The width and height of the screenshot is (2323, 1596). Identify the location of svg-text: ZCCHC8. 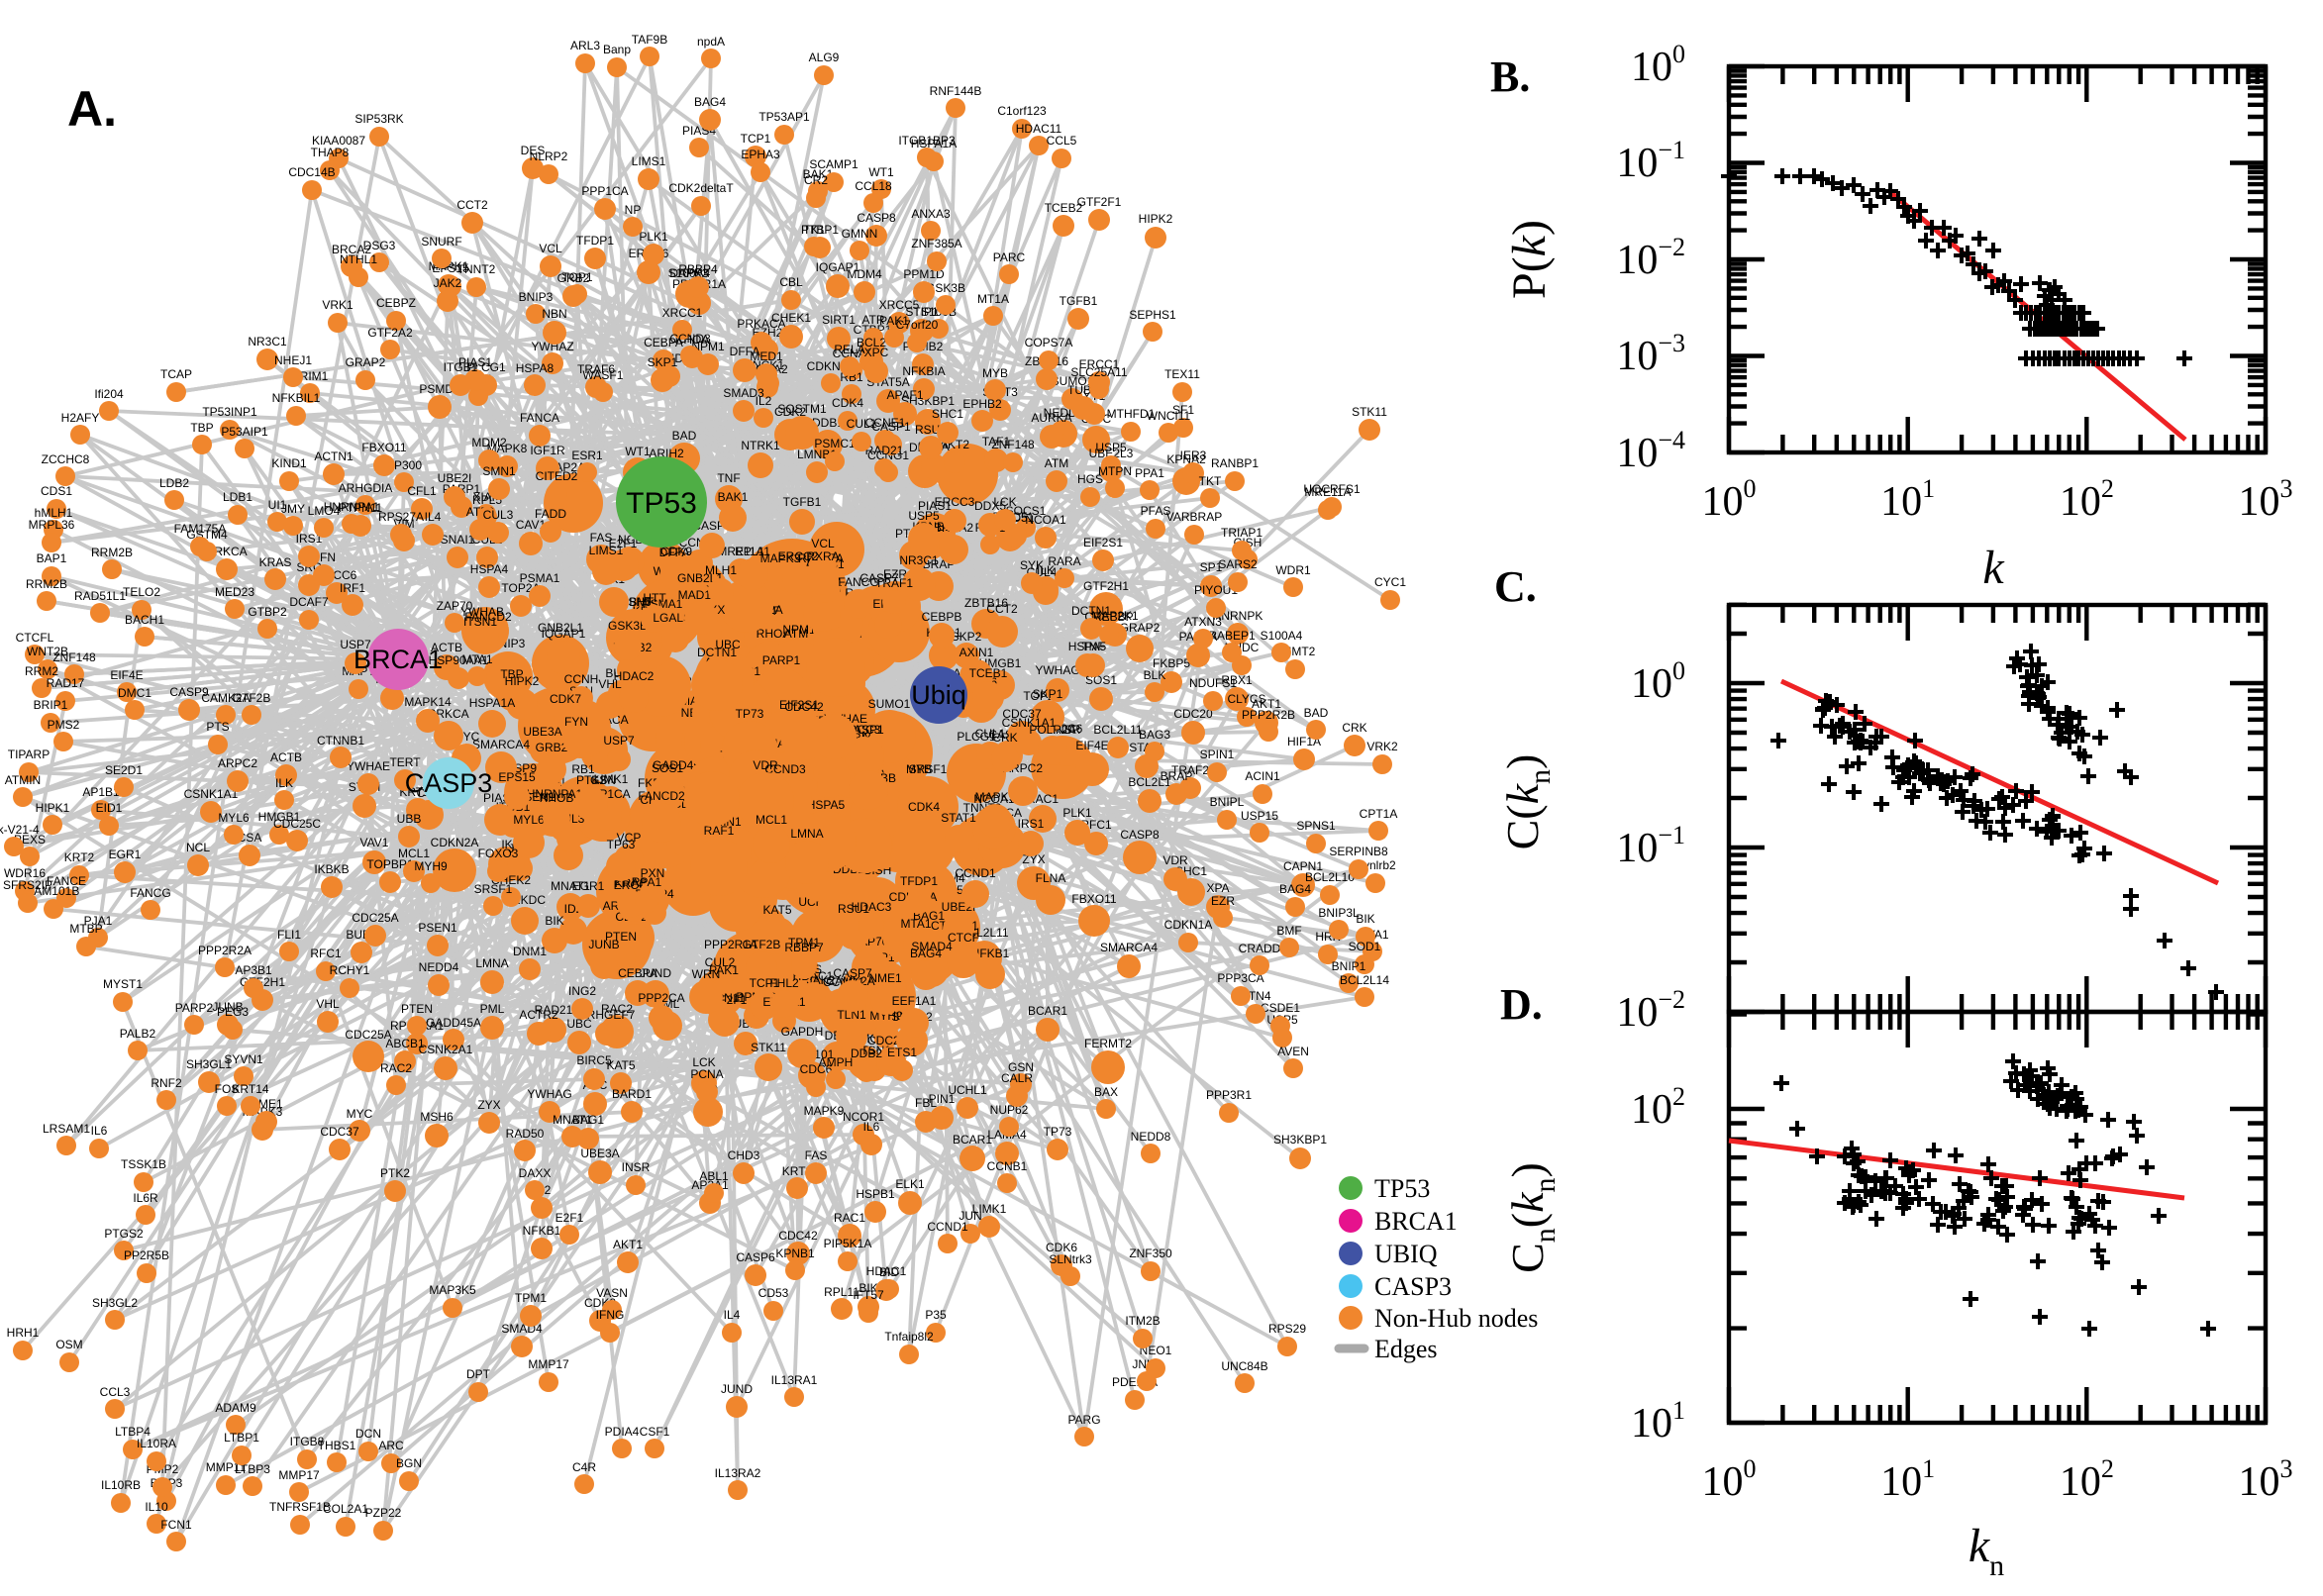
(66, 459).